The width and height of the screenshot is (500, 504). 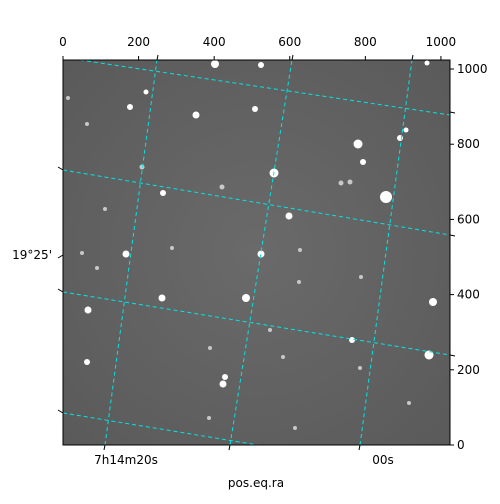 What do you see at coordinates (126, 460) in the screenshot?
I see `ra-tick-label: 7h14m20s` at bounding box center [126, 460].